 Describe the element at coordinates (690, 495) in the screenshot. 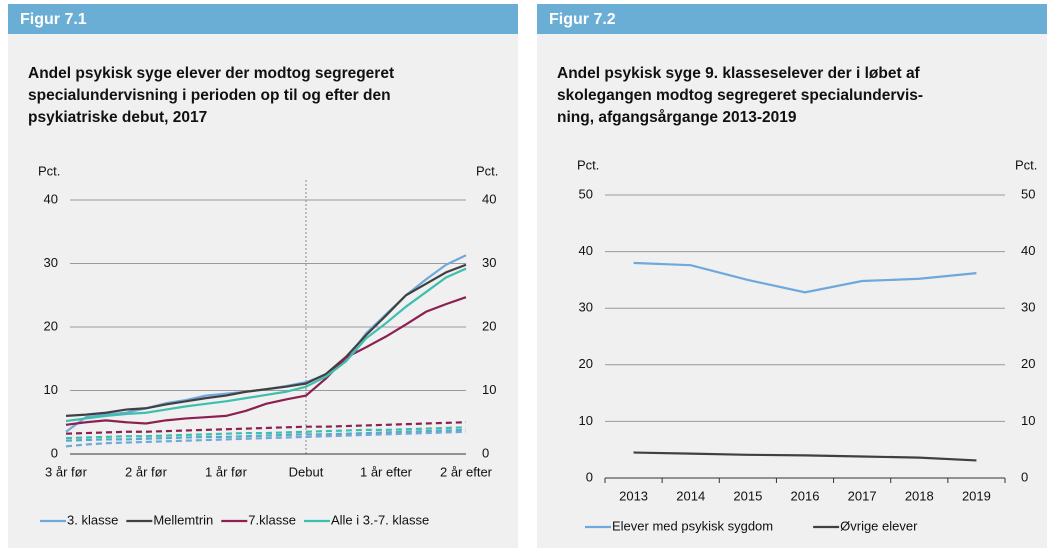

I see `x-tick-label: 2014` at that location.